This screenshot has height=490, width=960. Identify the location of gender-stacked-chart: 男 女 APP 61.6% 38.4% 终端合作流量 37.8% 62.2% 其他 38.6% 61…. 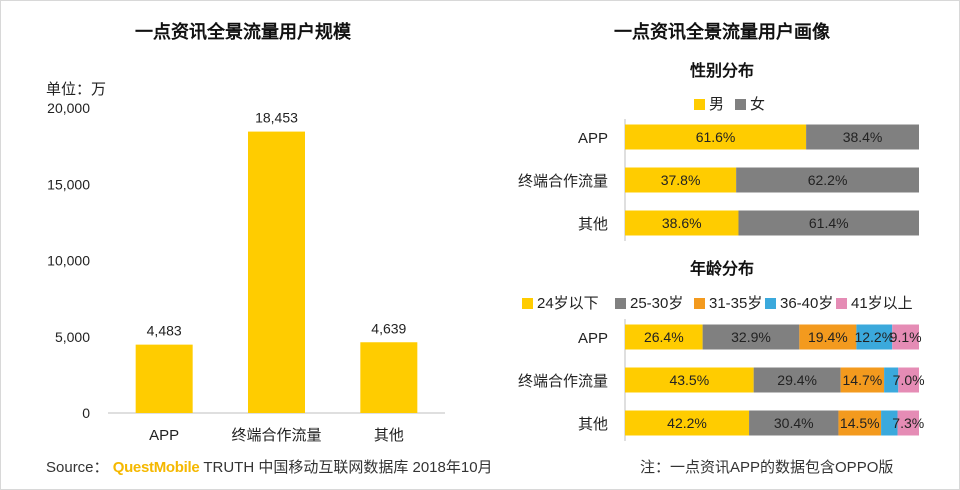
(718, 168).